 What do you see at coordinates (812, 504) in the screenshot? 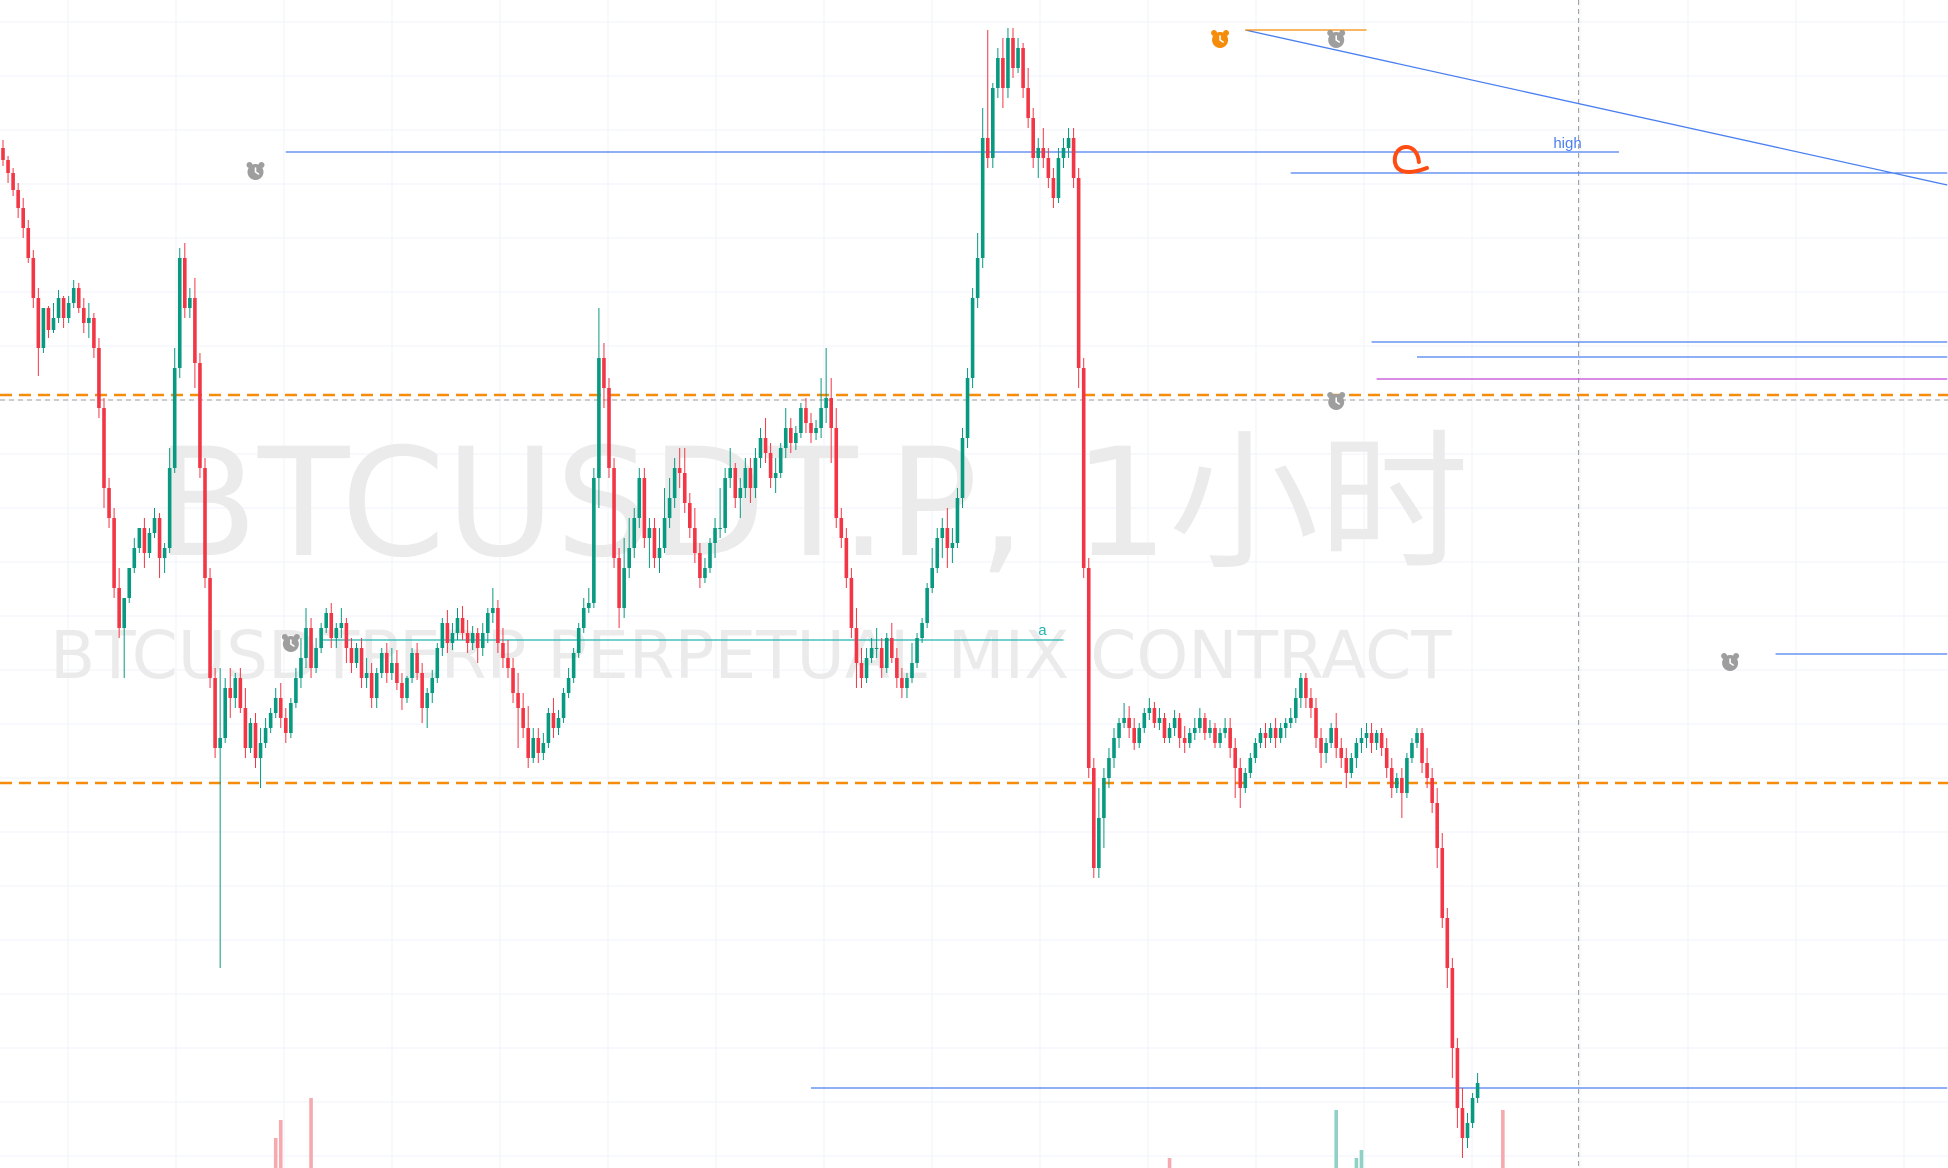
I see `watermark-symbol: BTCUSDT.P, 1小时` at bounding box center [812, 504].